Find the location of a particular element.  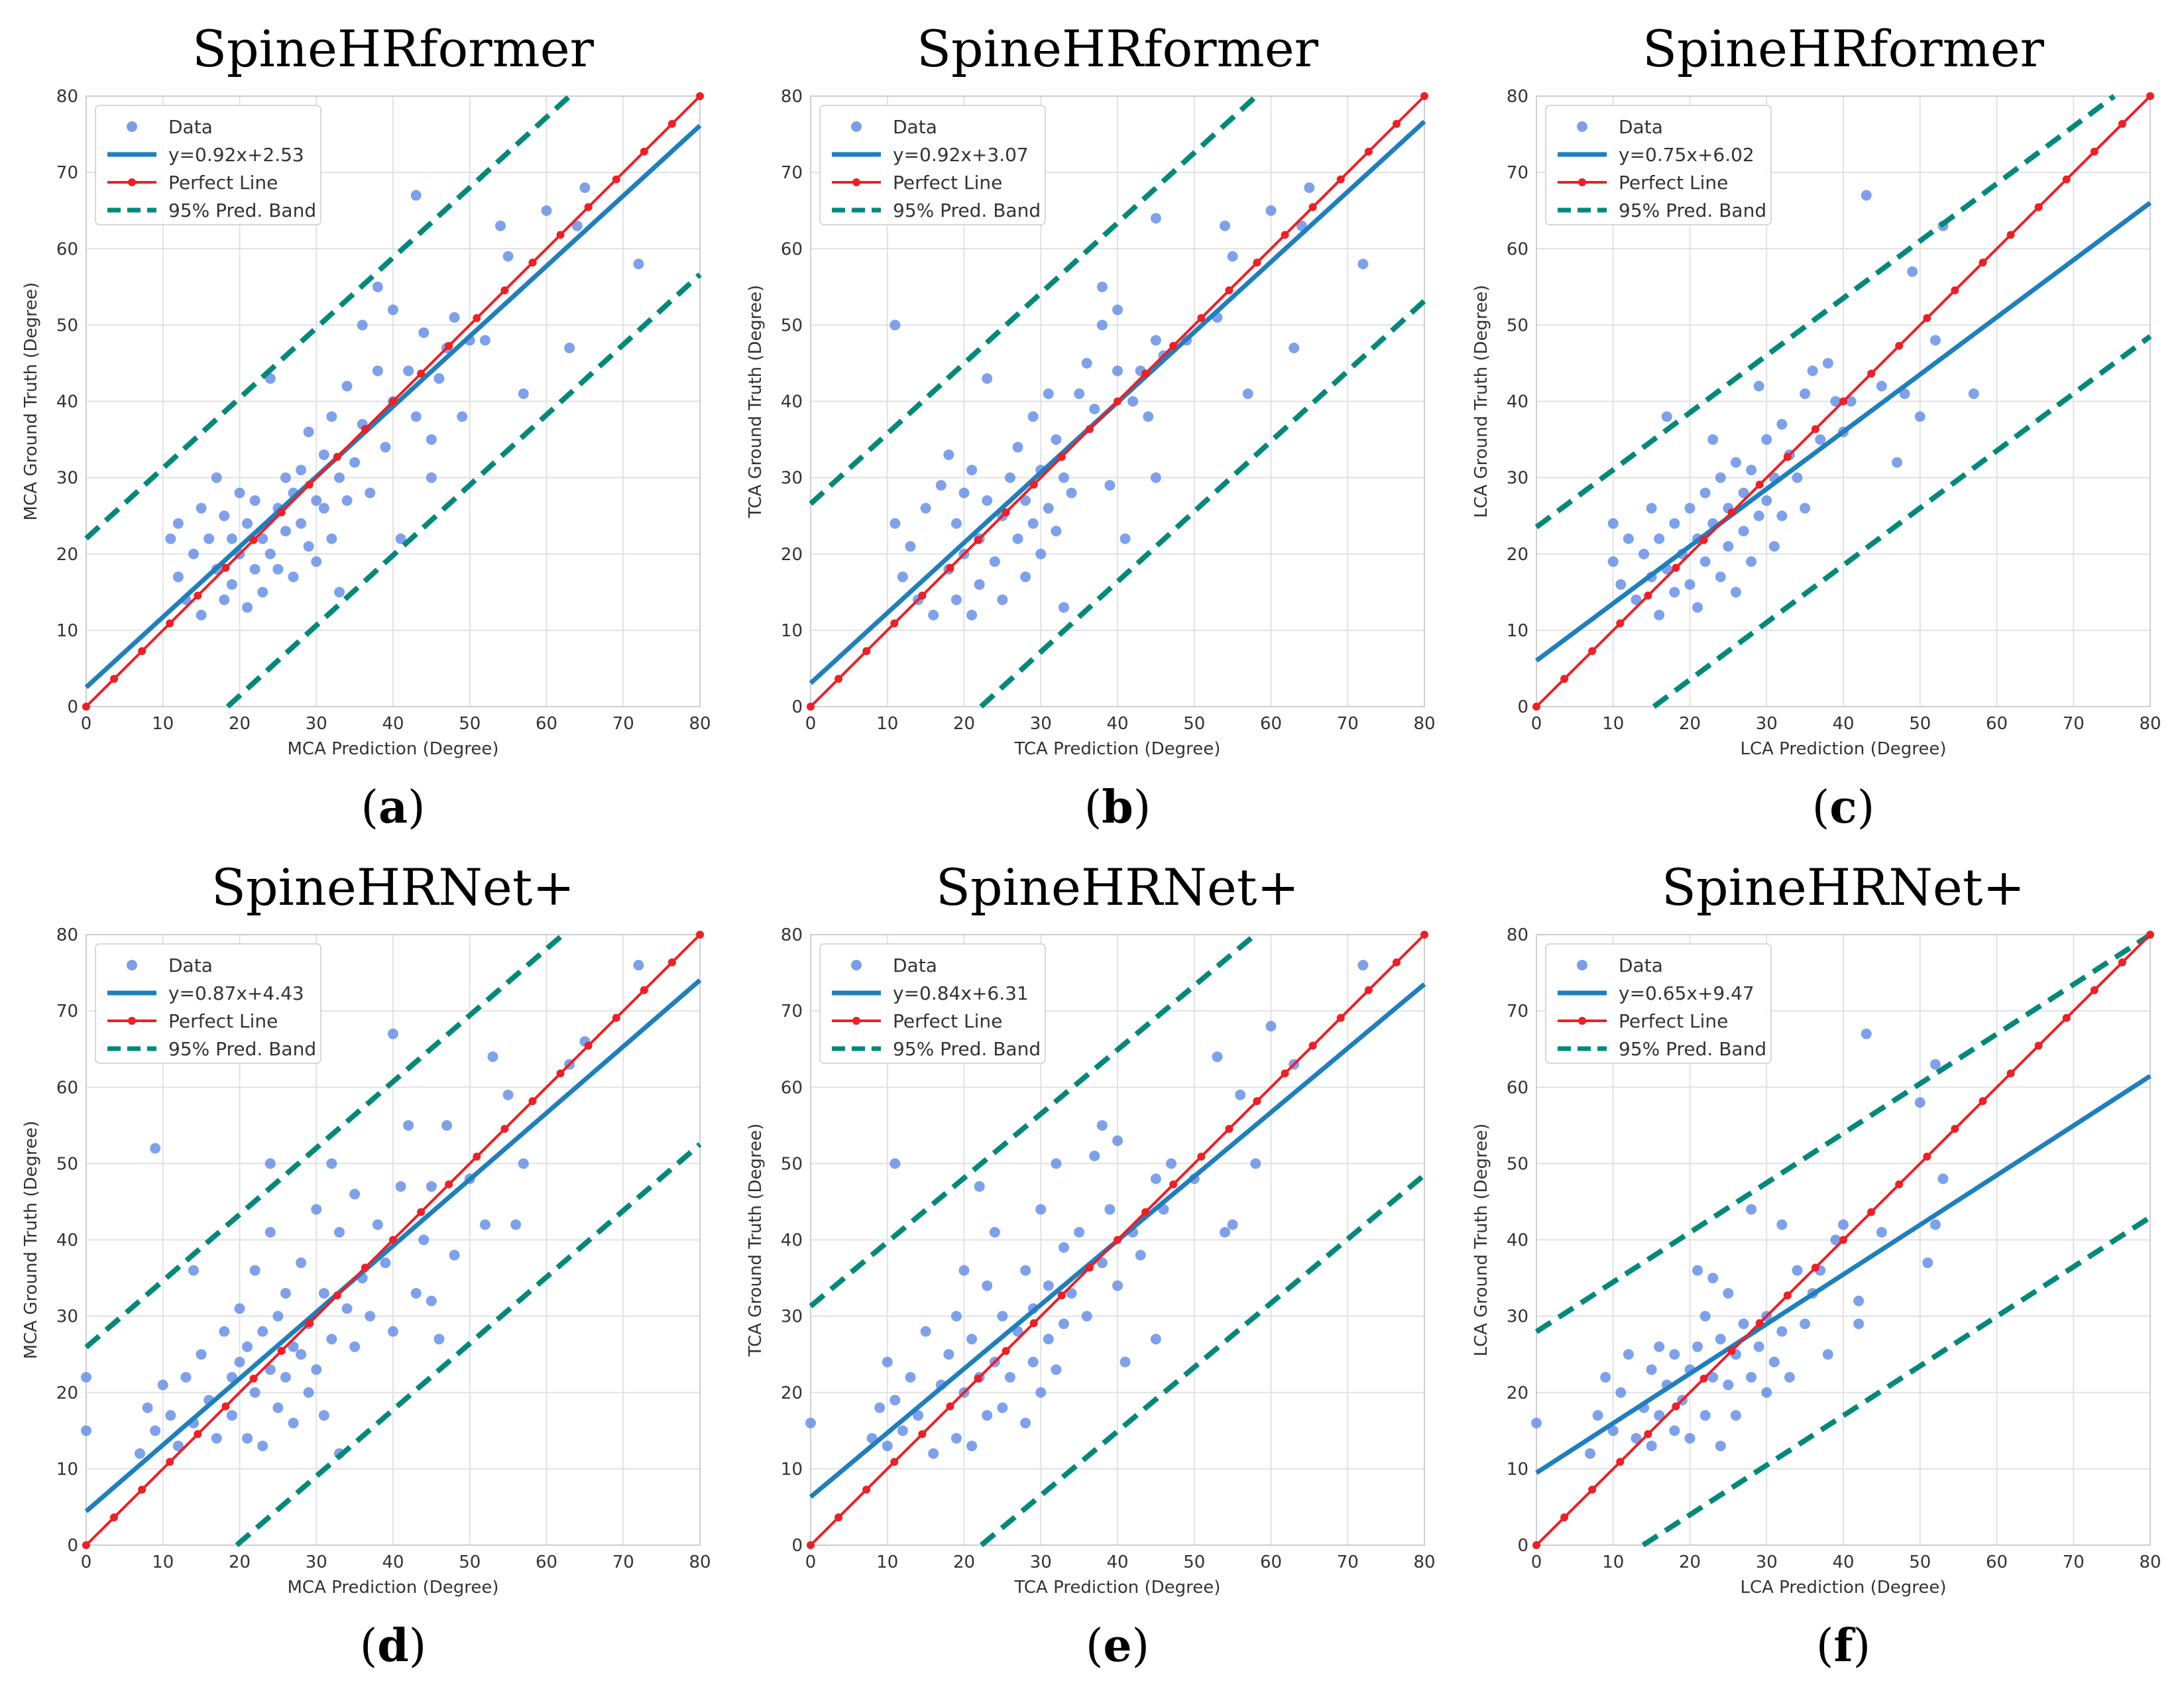

x-tick-label: 60 is located at coordinates (1997, 724).